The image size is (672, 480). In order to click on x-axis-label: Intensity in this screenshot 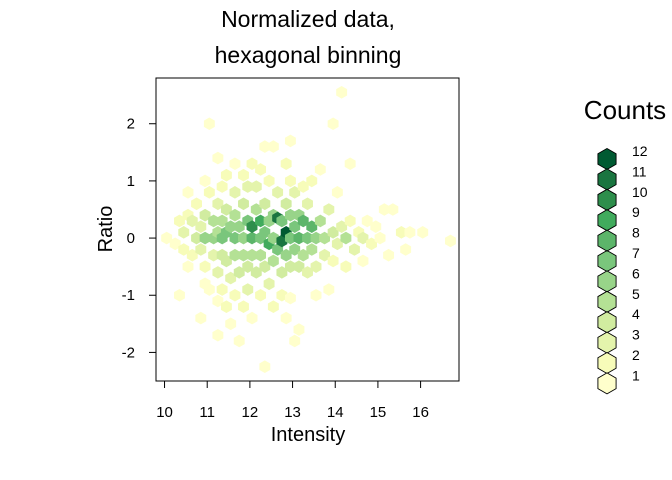, I will do `click(308, 435)`.